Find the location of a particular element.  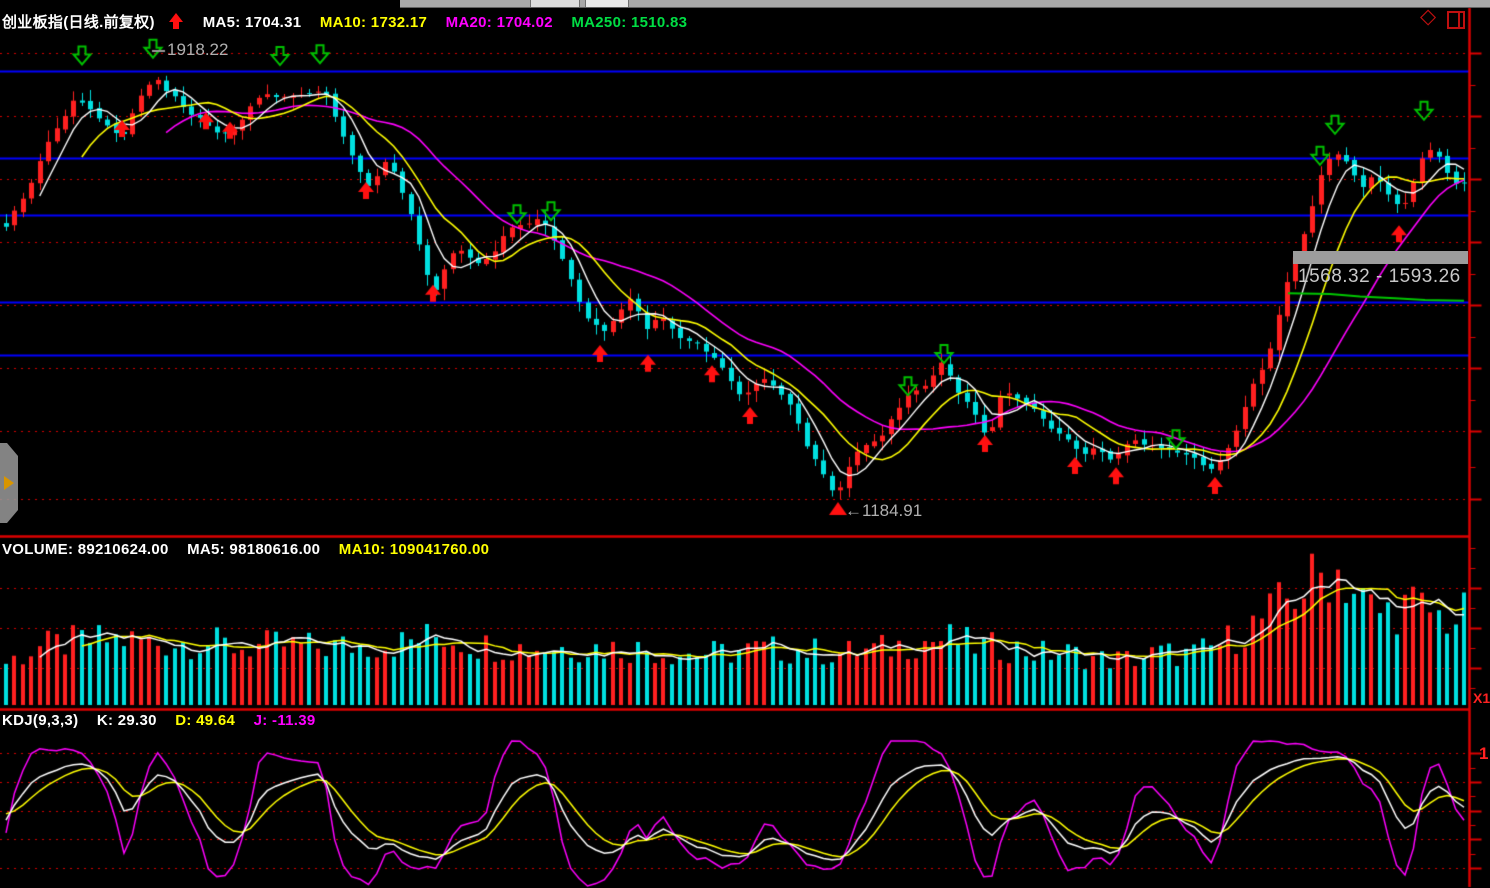

price-range-label: 1568.32 - 1593.26 is located at coordinates (1379, 276).